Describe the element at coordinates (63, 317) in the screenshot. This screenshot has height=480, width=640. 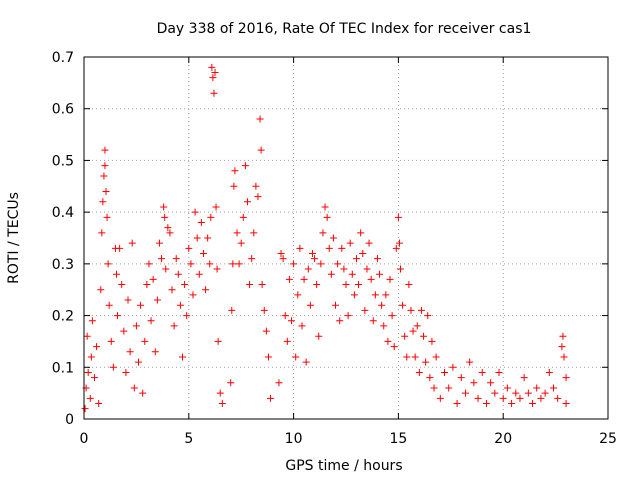
I see `y-tick-label: 0.2` at that location.